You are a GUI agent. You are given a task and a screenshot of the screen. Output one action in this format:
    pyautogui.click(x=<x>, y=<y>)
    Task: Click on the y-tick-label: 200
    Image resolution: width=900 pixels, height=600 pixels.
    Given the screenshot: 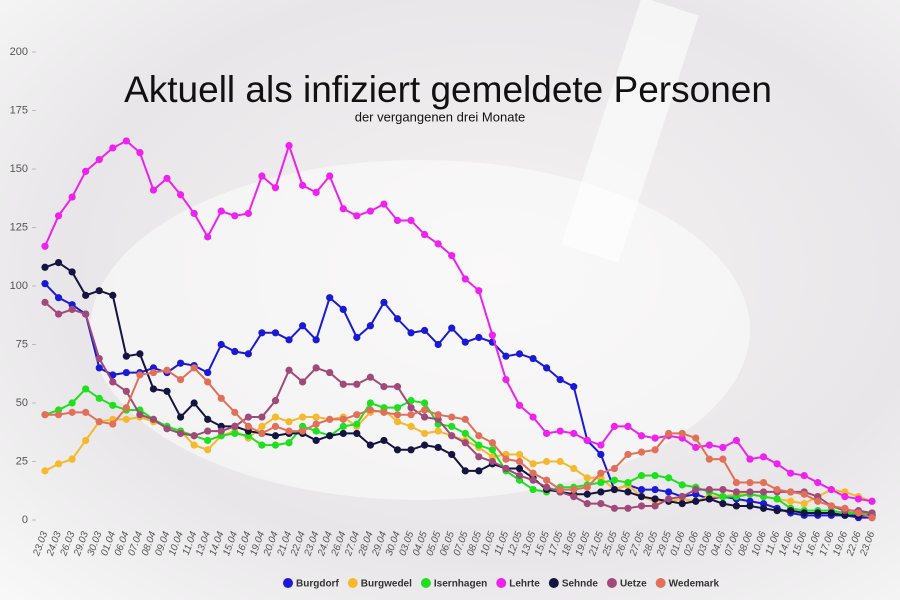 What is the action you would take?
    pyautogui.click(x=19, y=52)
    